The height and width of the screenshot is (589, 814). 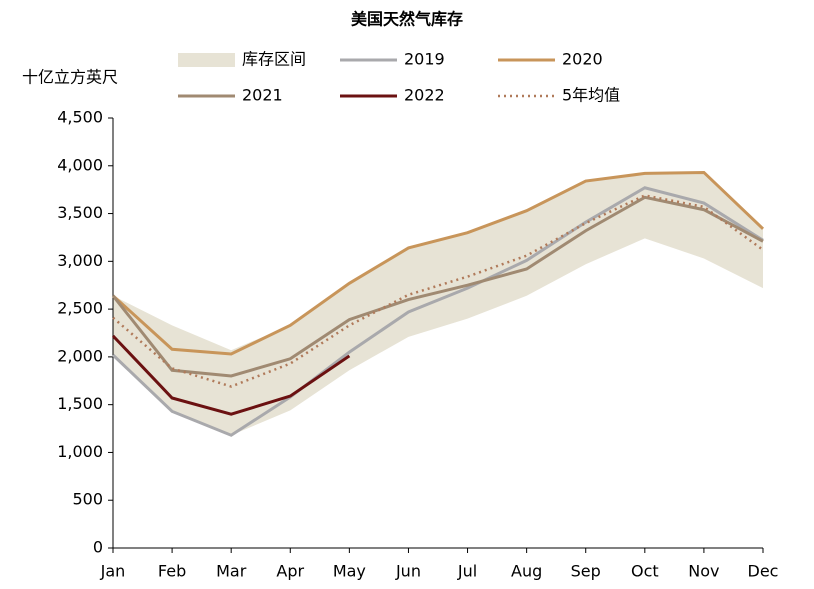 What do you see at coordinates (424, 59) in the screenshot?
I see `legend-label: 2019` at bounding box center [424, 59].